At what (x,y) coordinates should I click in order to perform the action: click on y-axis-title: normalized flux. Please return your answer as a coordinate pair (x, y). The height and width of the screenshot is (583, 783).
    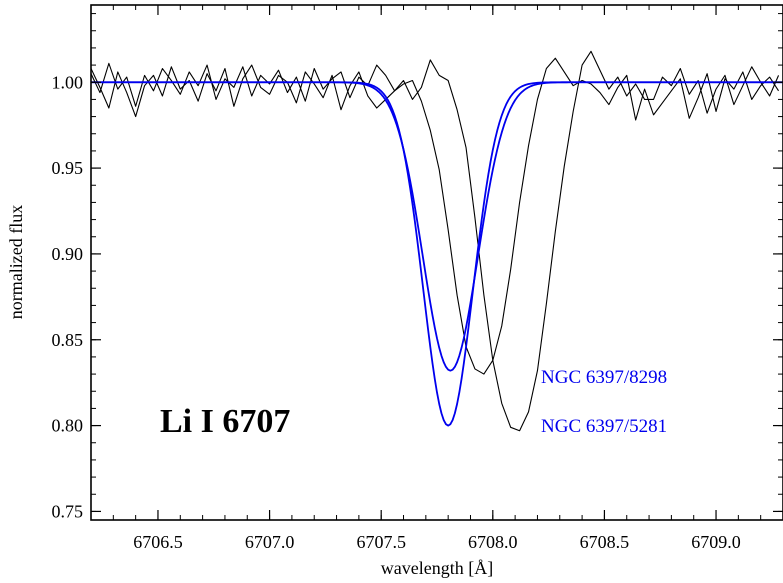
    Looking at the image, I should click on (16, 262).